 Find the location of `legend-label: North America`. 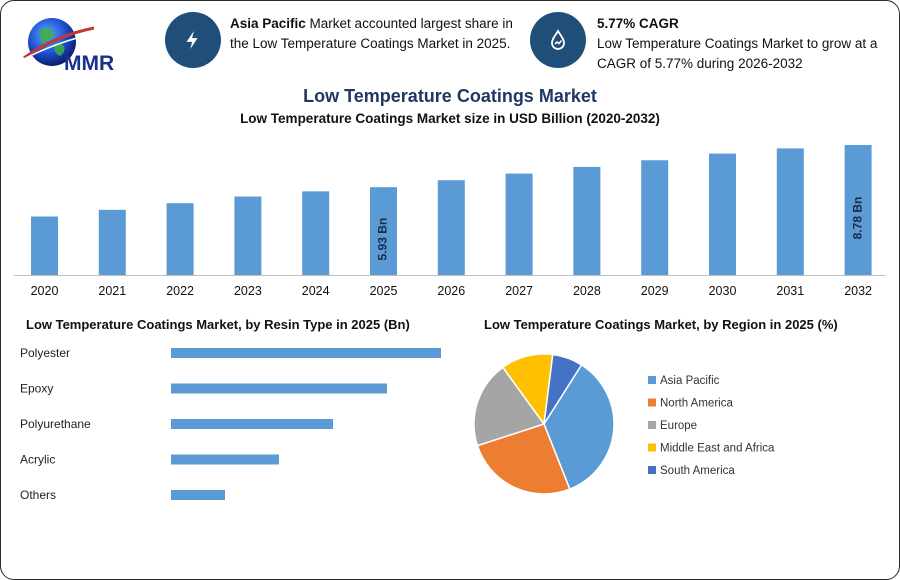

legend-label: North America is located at coordinates (696, 404).